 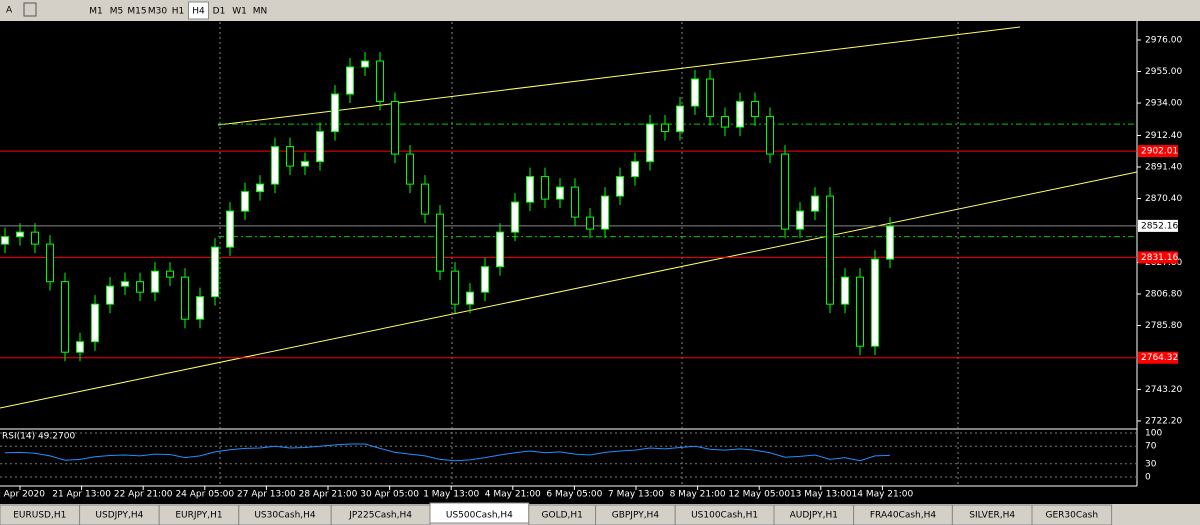 What do you see at coordinates (724, 516) in the screenshot?
I see `tab-label: US100Cash,H1` at bounding box center [724, 516].